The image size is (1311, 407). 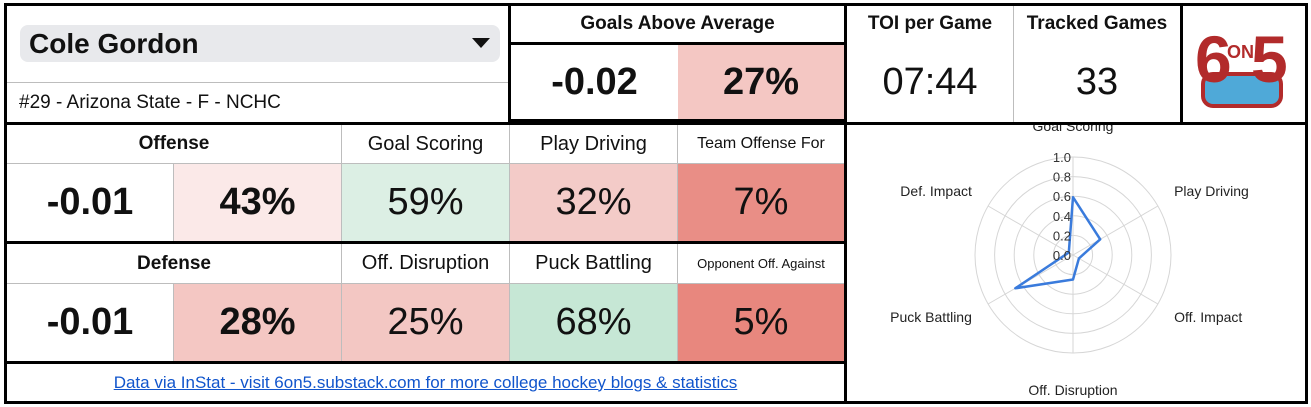 What do you see at coordinates (594, 81) in the screenshot?
I see `gaa-value: -0.02` at bounding box center [594, 81].